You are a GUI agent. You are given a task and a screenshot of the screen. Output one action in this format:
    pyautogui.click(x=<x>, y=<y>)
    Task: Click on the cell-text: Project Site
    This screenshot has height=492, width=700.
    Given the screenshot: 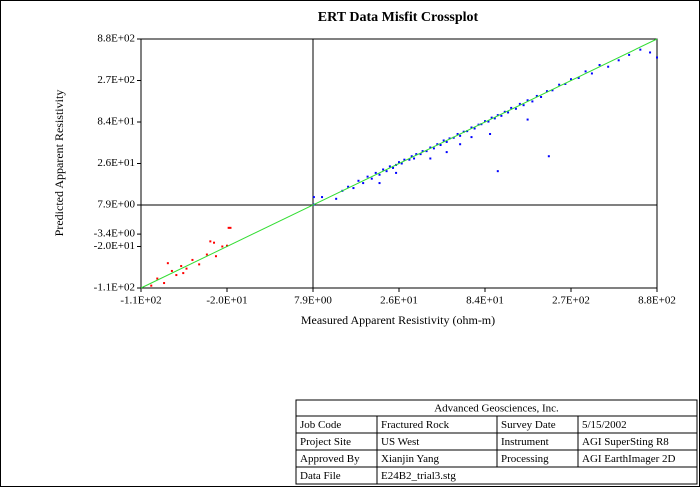 What is the action you would take?
    pyautogui.click(x=325, y=442)
    